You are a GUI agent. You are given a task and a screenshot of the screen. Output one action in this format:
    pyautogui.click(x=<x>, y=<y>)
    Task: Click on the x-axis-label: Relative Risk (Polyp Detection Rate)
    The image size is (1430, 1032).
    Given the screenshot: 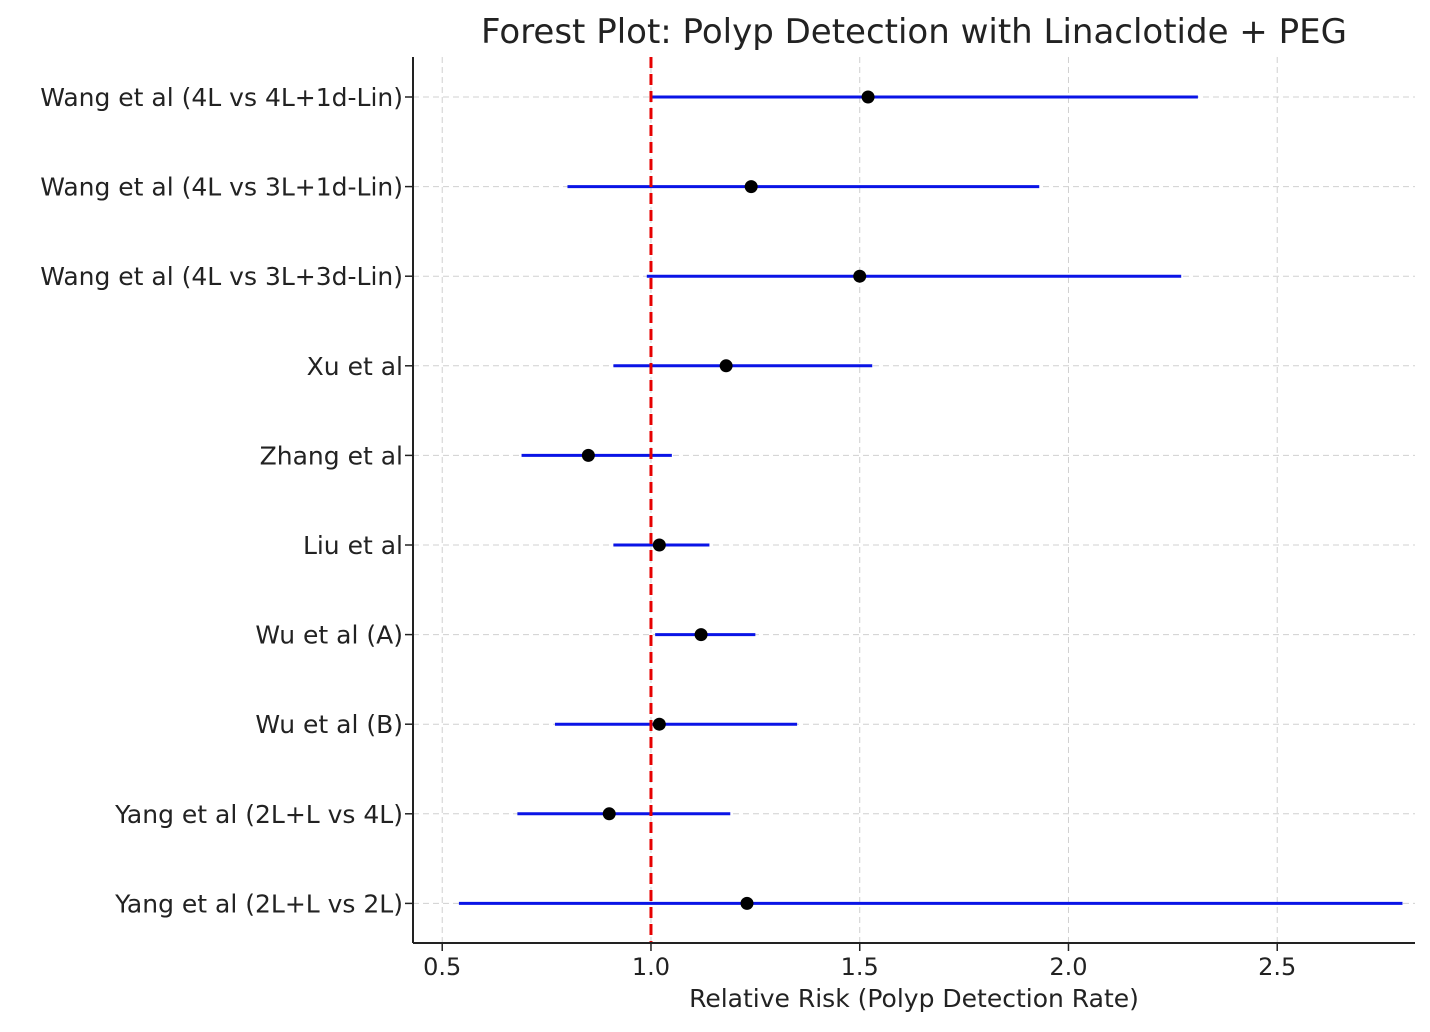 What is the action you would take?
    pyautogui.click(x=914, y=998)
    